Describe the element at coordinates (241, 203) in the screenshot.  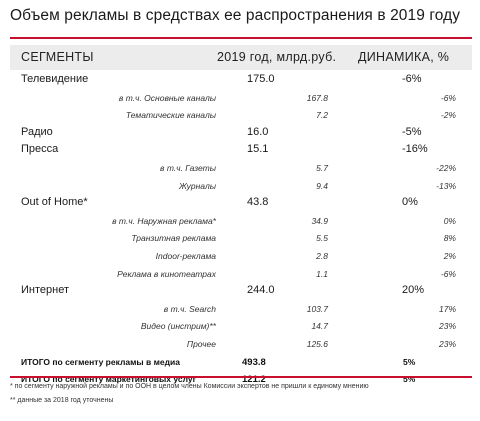
I see `table-row: Out of Home* 43.8 0%` at that location.